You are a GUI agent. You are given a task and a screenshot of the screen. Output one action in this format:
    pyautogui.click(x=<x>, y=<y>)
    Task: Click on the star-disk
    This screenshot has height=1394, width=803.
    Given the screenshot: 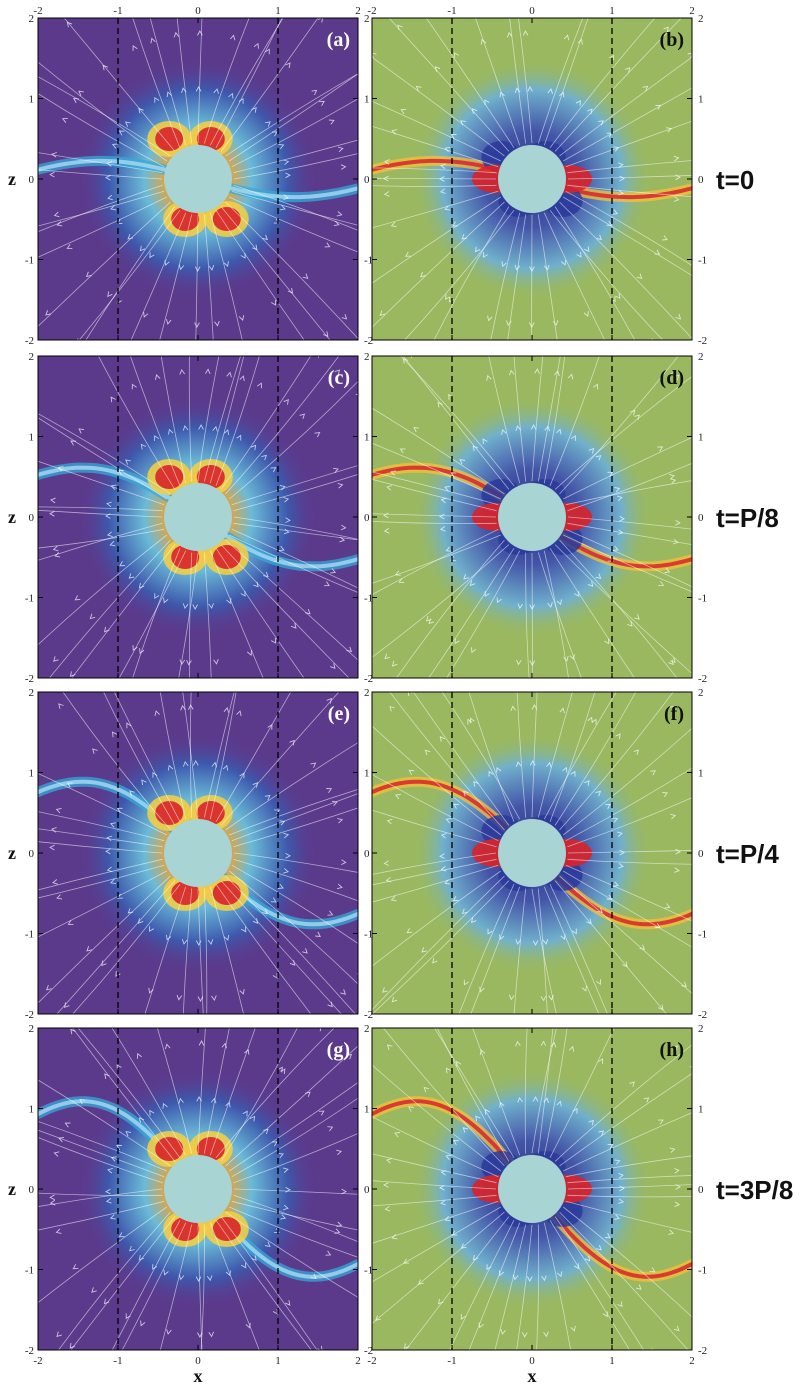 What is the action you would take?
    pyautogui.click(x=532, y=853)
    